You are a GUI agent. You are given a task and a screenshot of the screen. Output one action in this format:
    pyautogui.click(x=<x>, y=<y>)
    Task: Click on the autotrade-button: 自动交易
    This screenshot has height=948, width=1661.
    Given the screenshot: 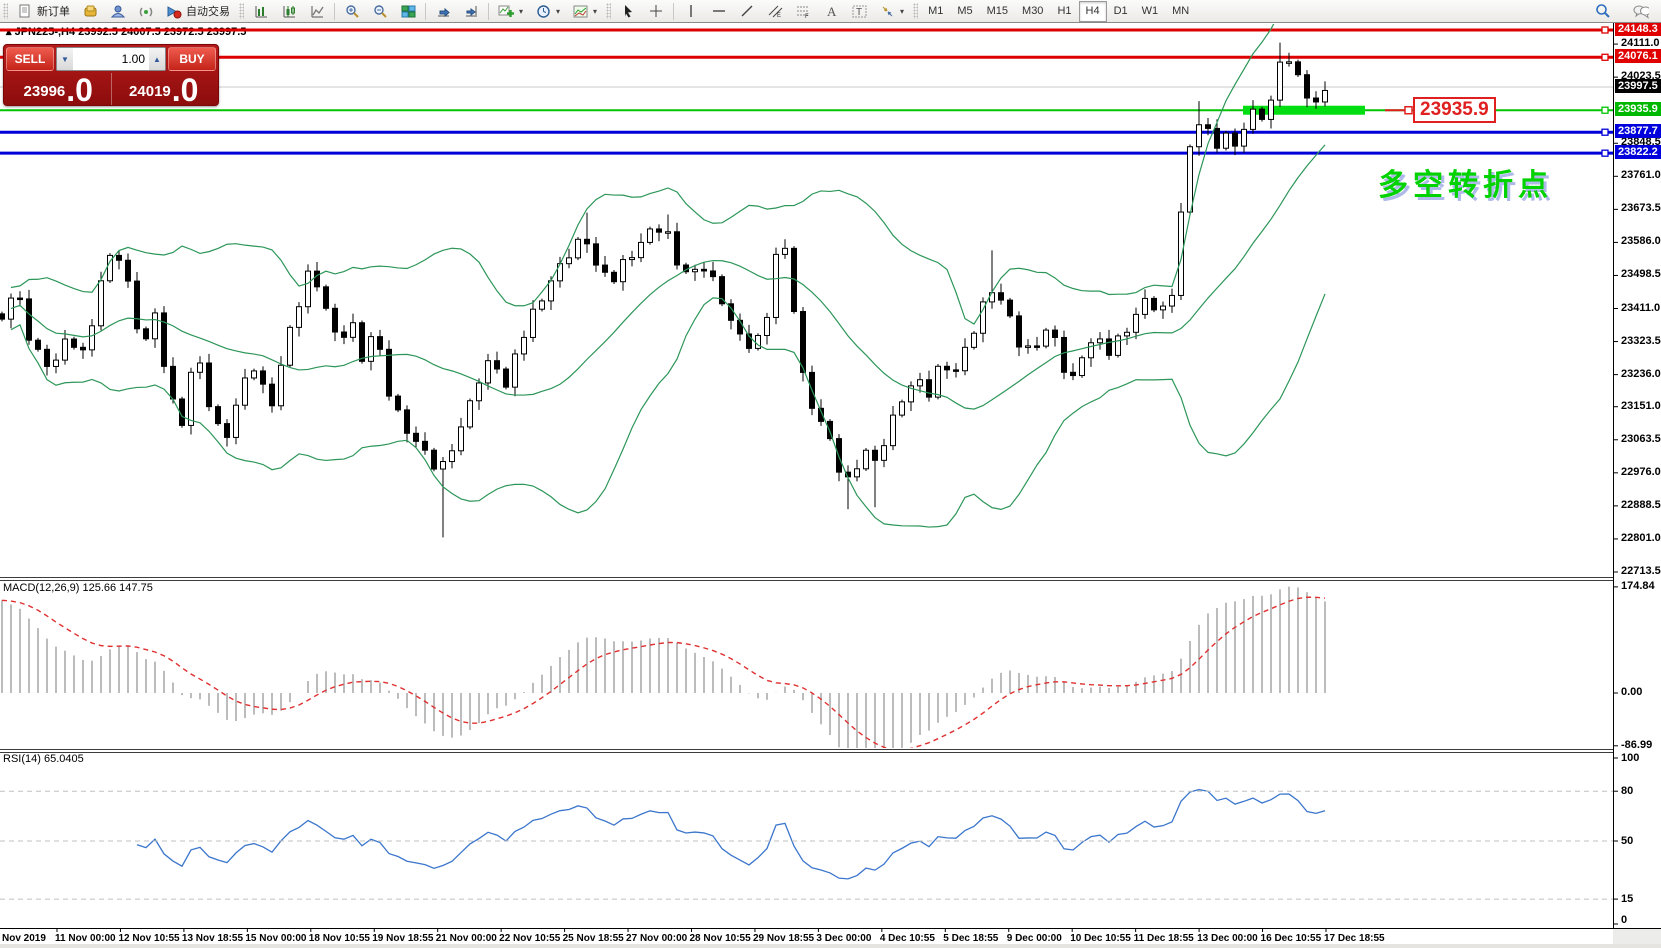 What is the action you would take?
    pyautogui.click(x=198, y=11)
    